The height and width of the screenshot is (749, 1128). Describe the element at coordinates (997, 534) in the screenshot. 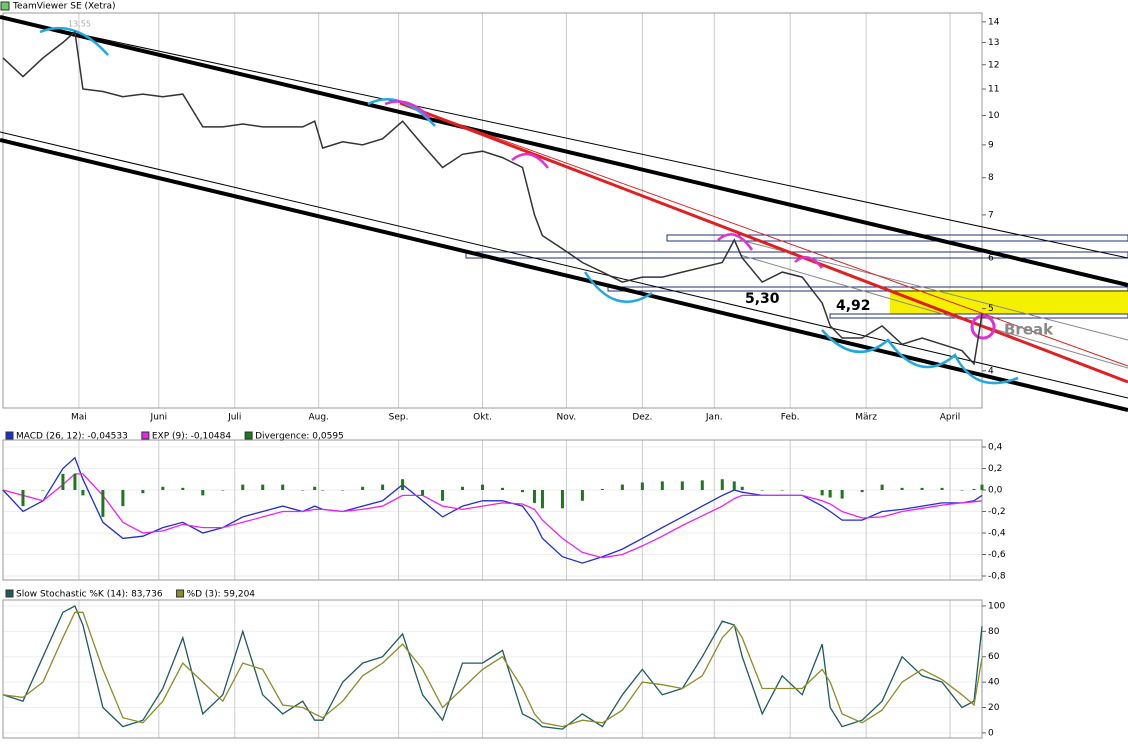

I see `y-tick-label: -0,4` at that location.